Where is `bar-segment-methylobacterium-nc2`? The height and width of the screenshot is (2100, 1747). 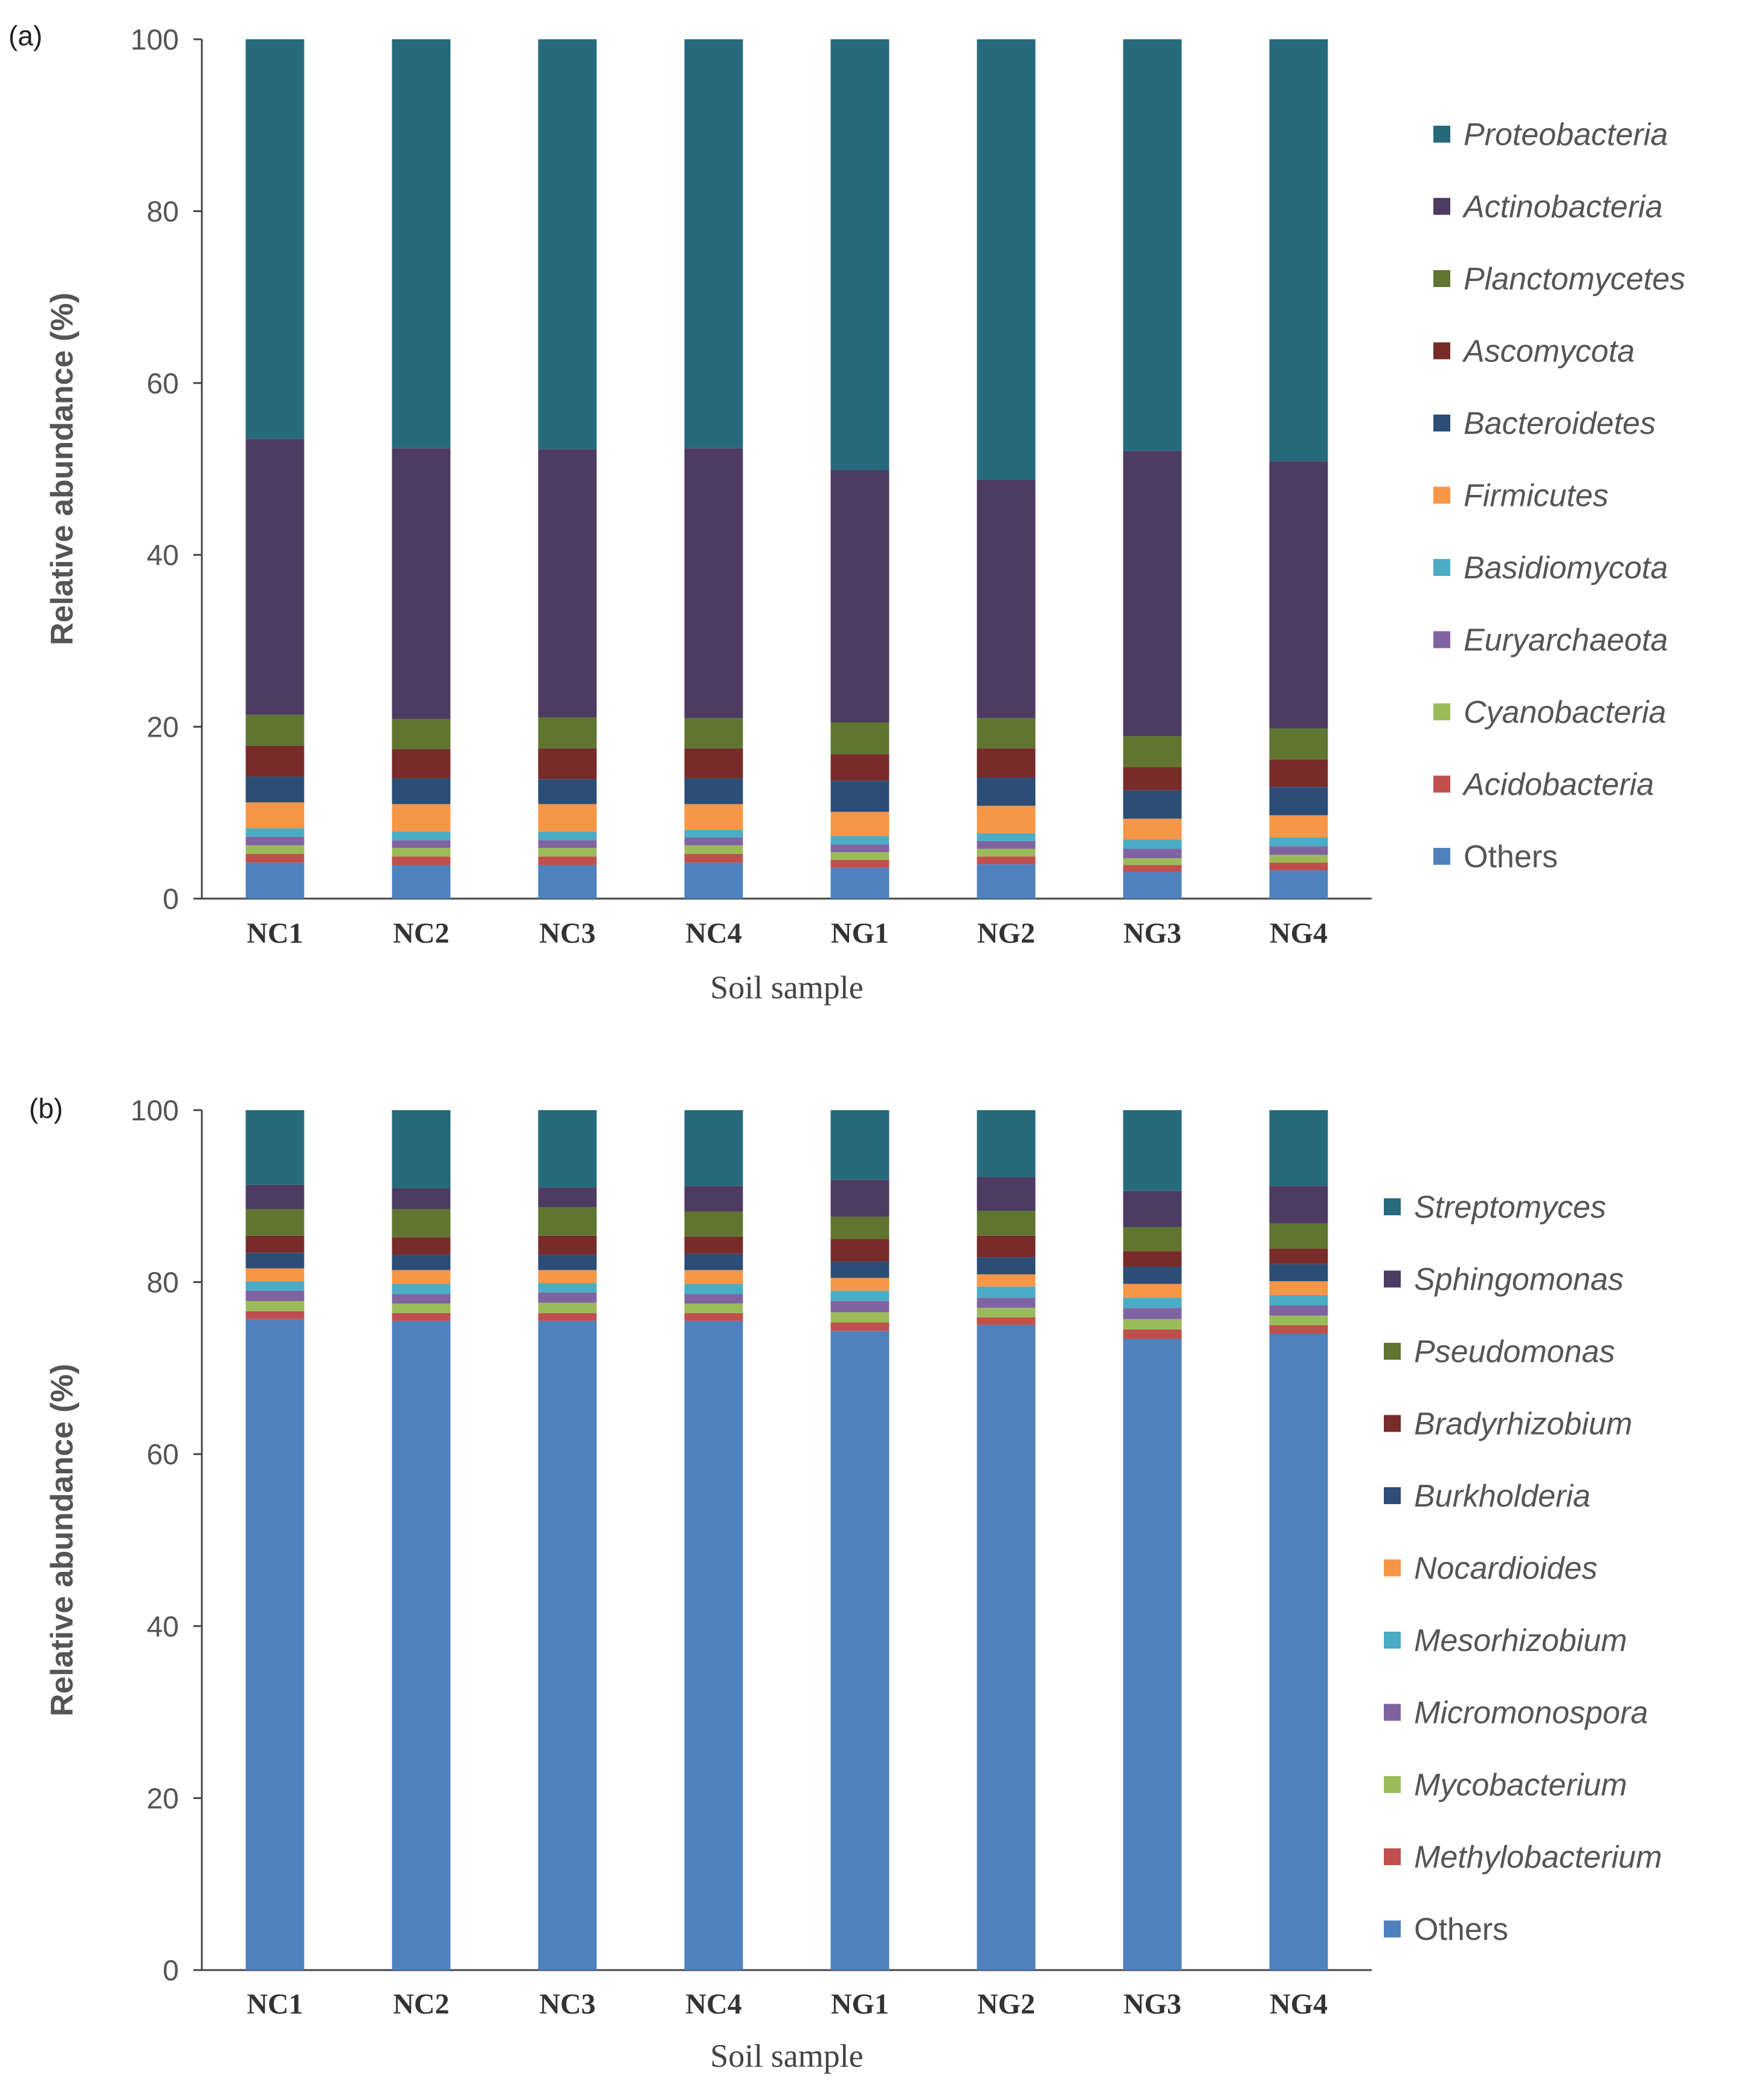
bar-segment-methylobacterium-nc2 is located at coordinates (421, 1317).